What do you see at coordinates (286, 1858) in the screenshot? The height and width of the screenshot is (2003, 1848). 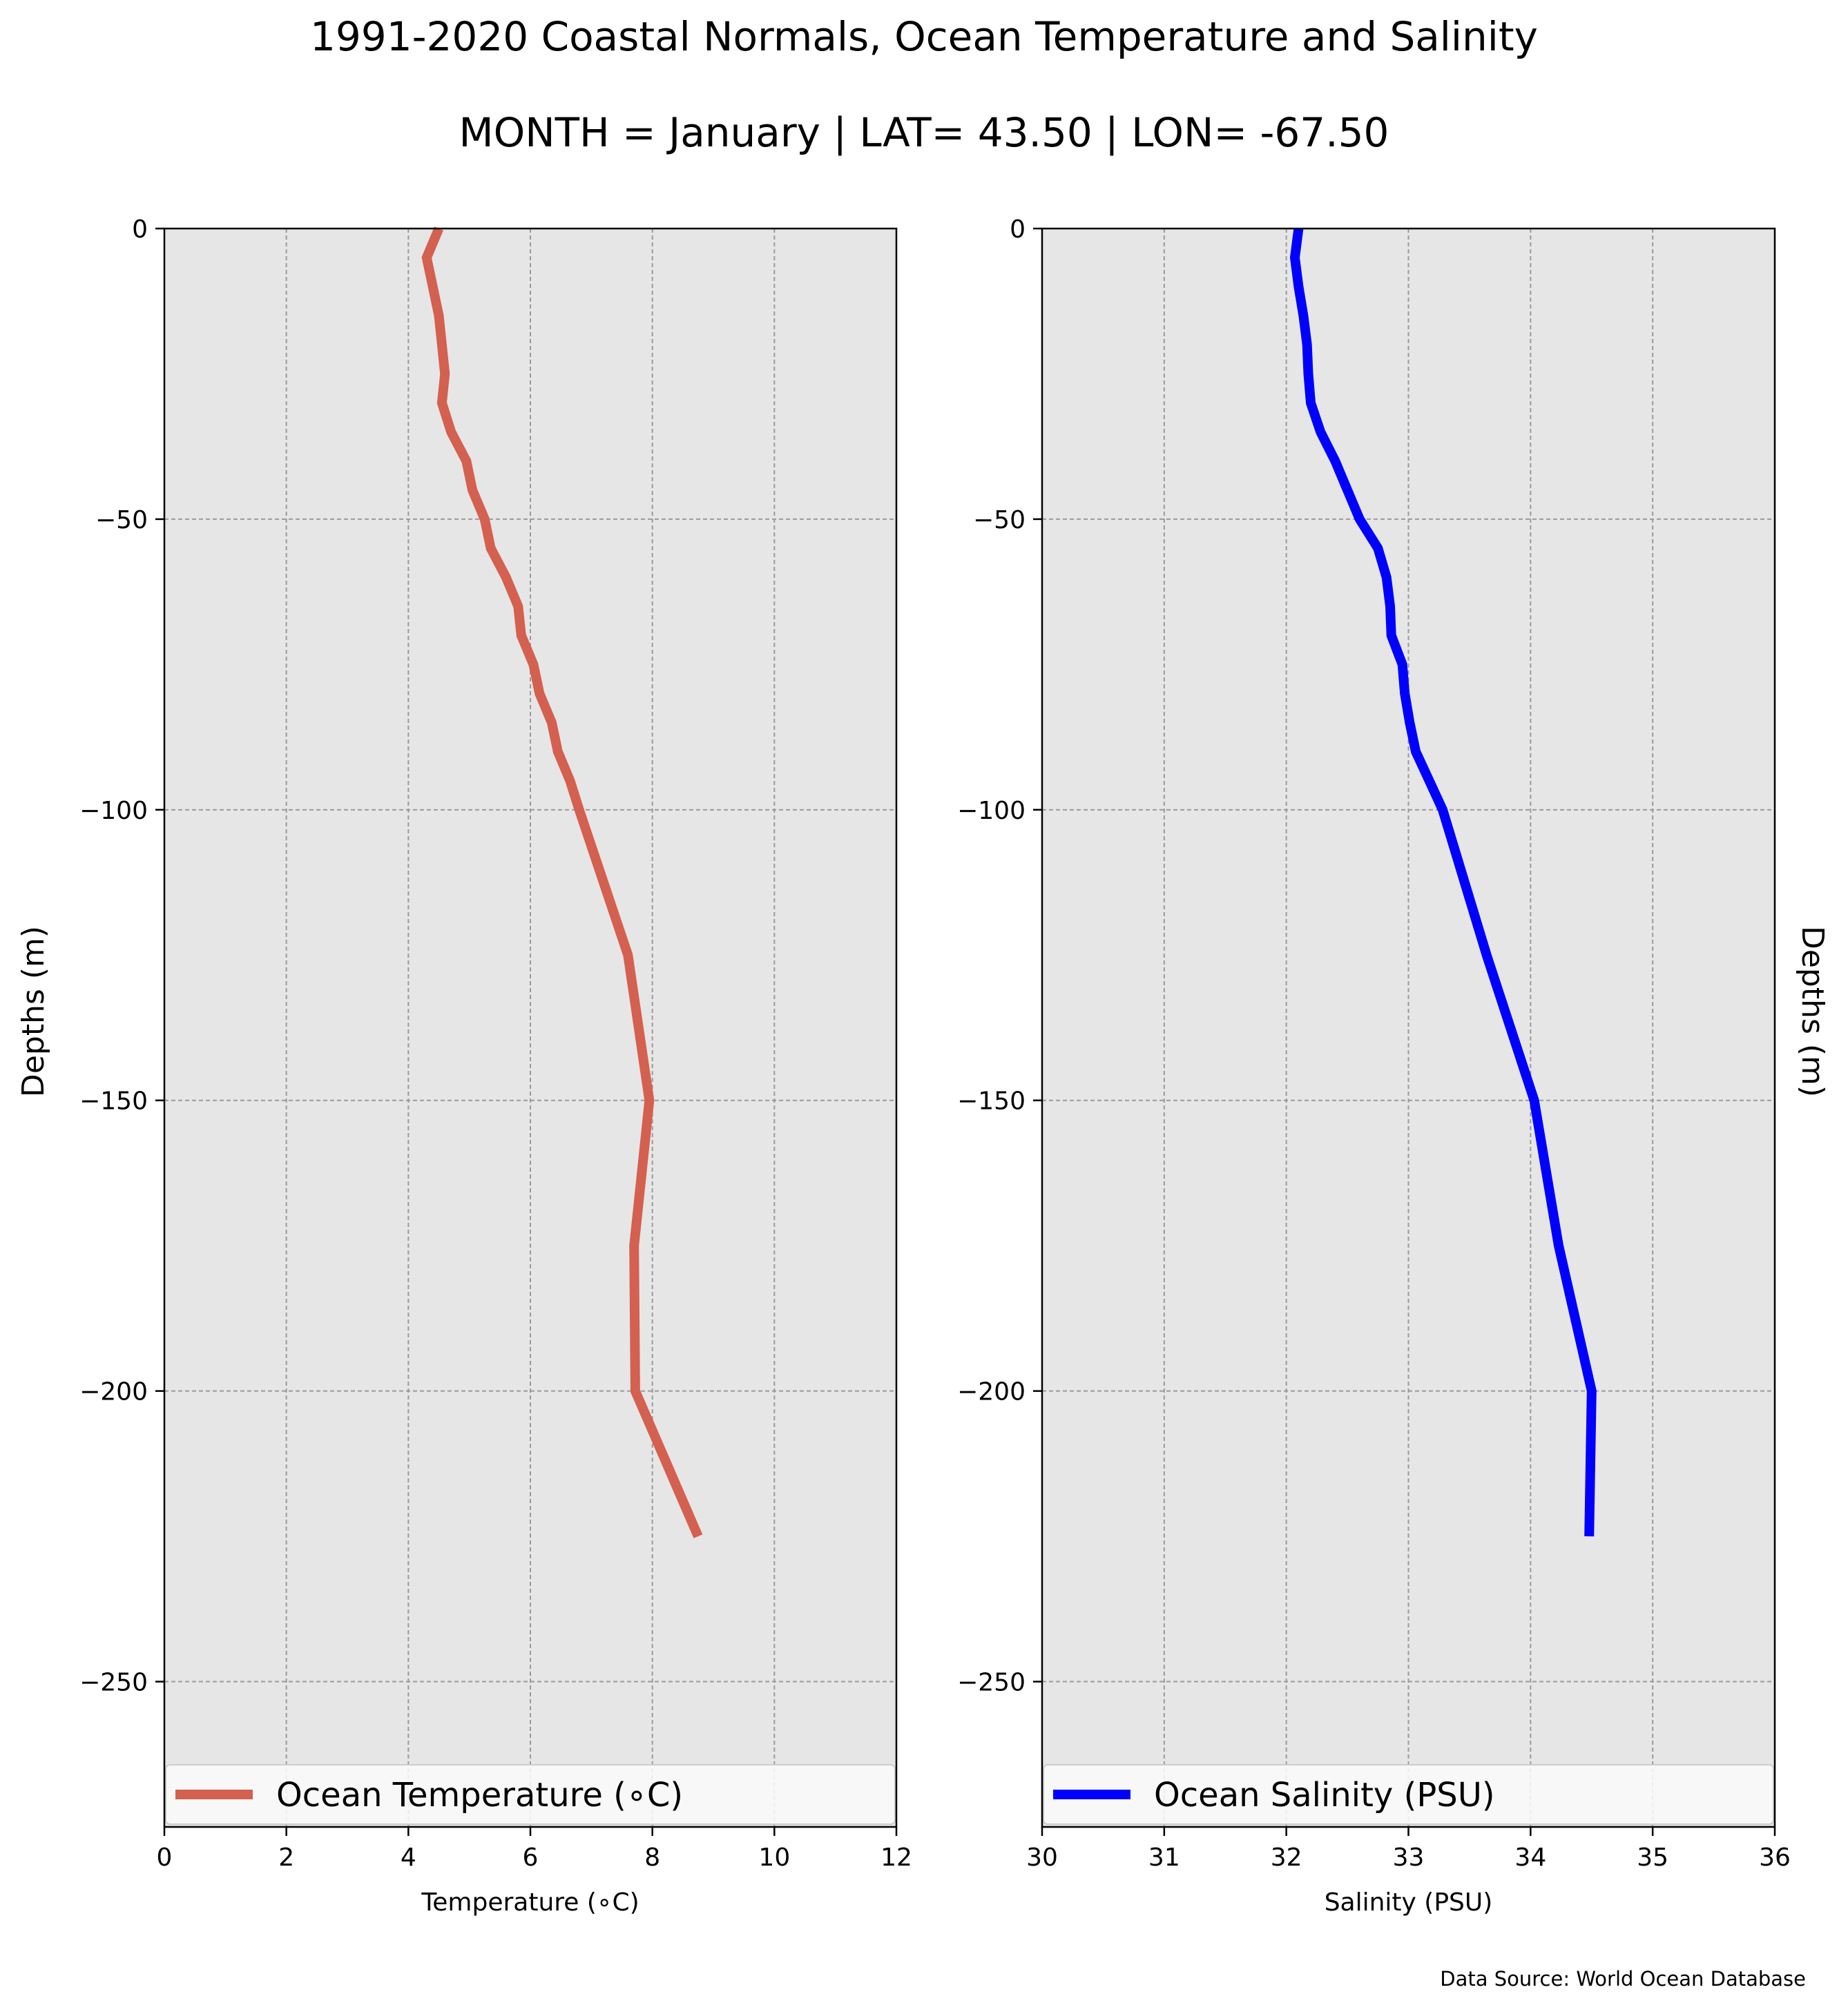 I see `temperature-x-tick-label: 2` at bounding box center [286, 1858].